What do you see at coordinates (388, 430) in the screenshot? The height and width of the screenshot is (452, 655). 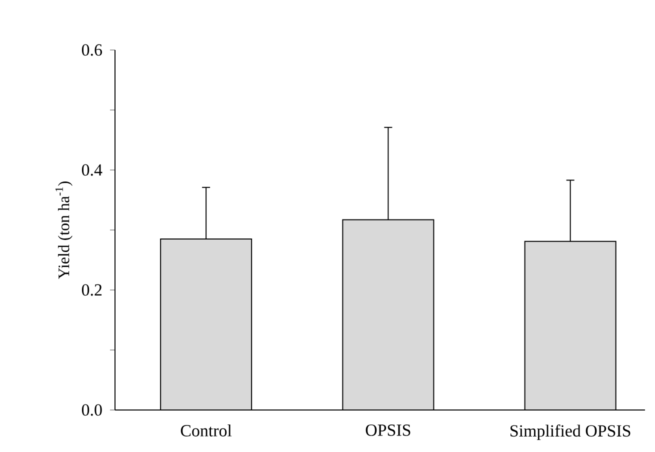 I see `x-tick-label: OPSIS` at bounding box center [388, 430].